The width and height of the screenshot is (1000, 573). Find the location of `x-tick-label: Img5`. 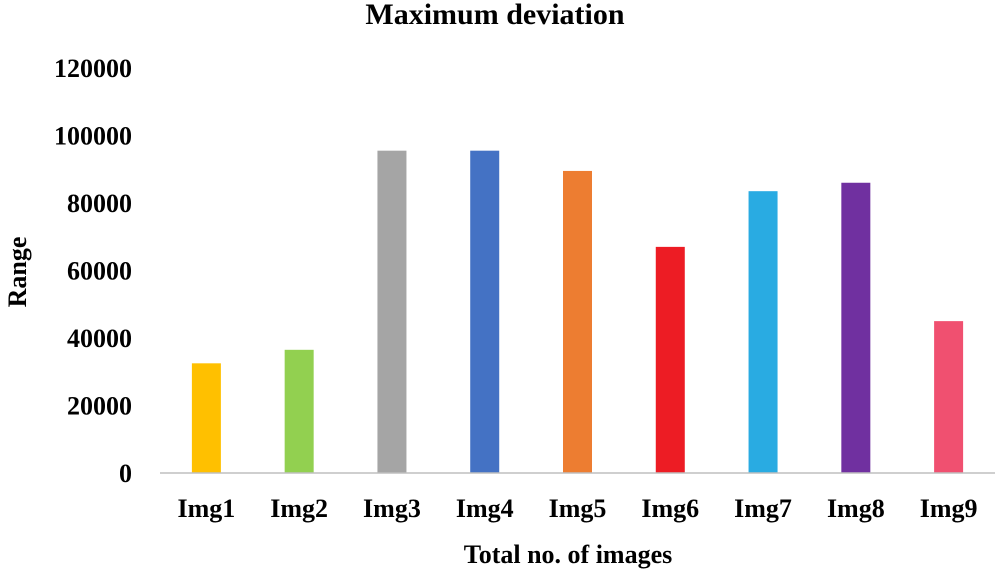

x-tick-label: Img5 is located at coordinates (578, 508).